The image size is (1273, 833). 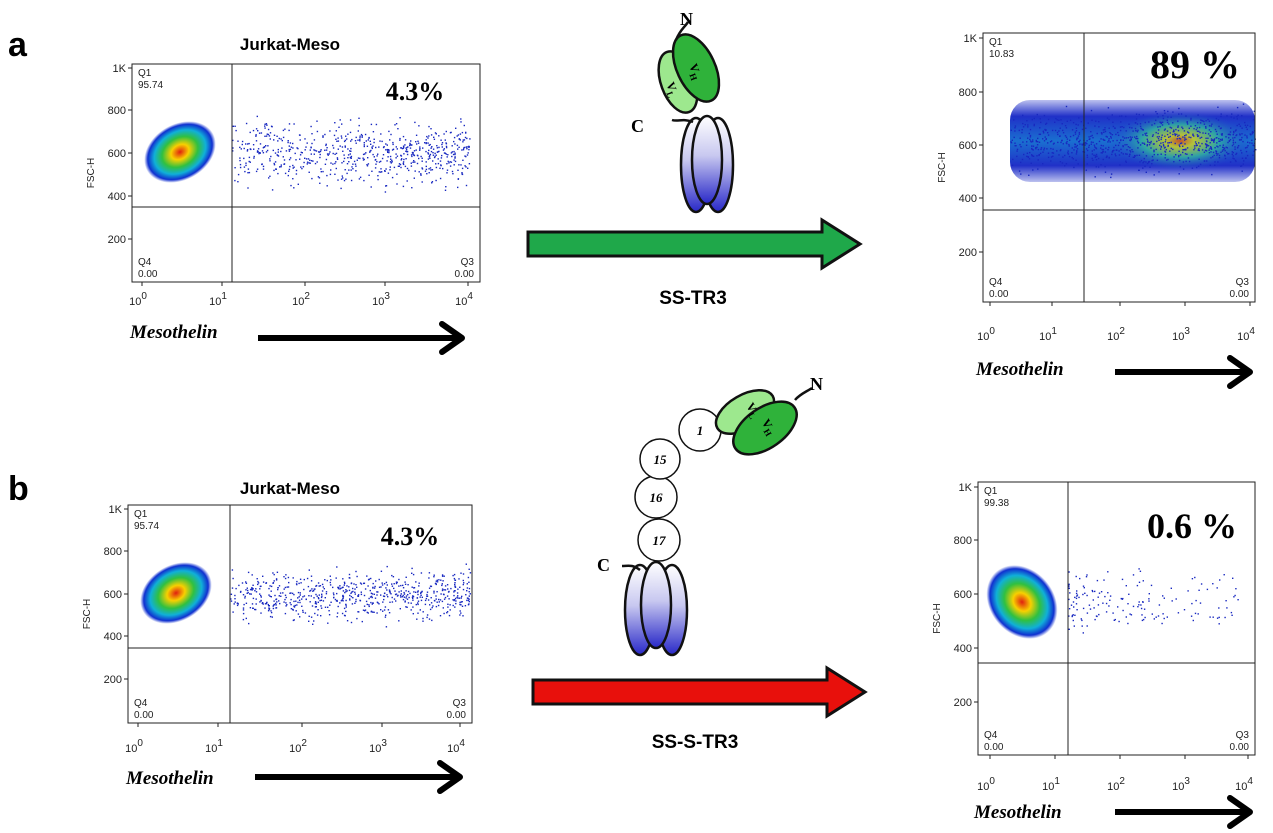 I want to click on c-terminus: C, so click(x=637, y=126).